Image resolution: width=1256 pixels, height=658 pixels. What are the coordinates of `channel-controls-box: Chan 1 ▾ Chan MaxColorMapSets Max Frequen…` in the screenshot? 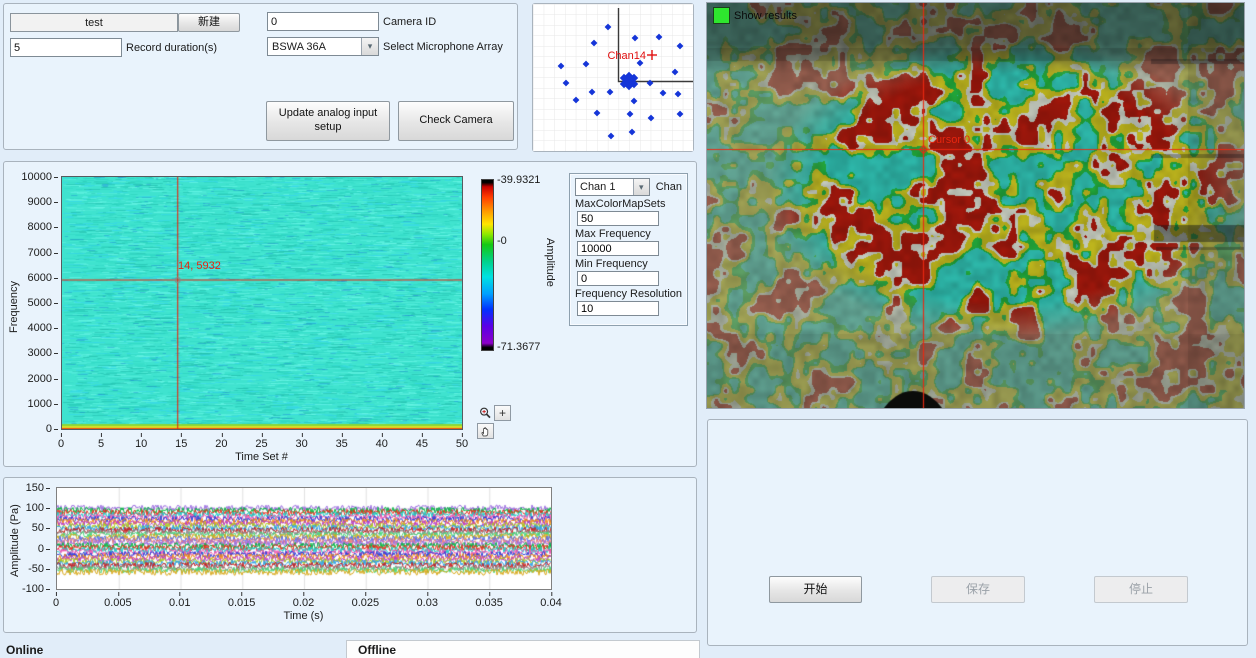 It's located at (628, 249).